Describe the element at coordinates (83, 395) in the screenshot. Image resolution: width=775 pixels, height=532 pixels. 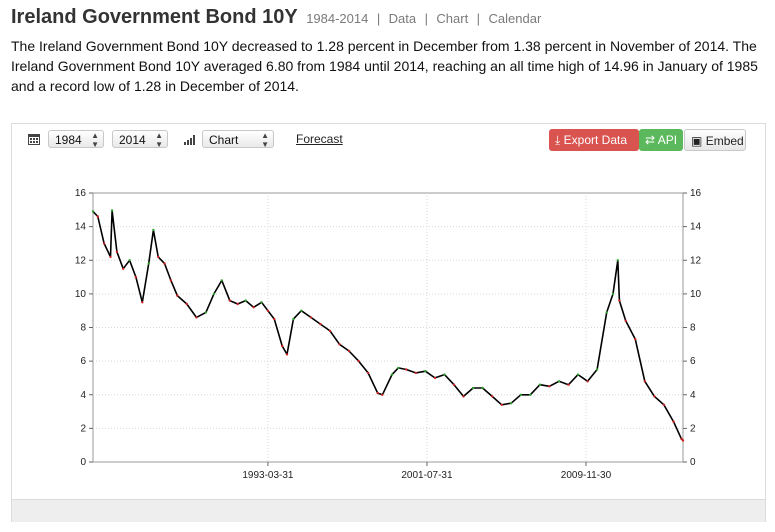
I see `y-tick-label-left: 4` at that location.